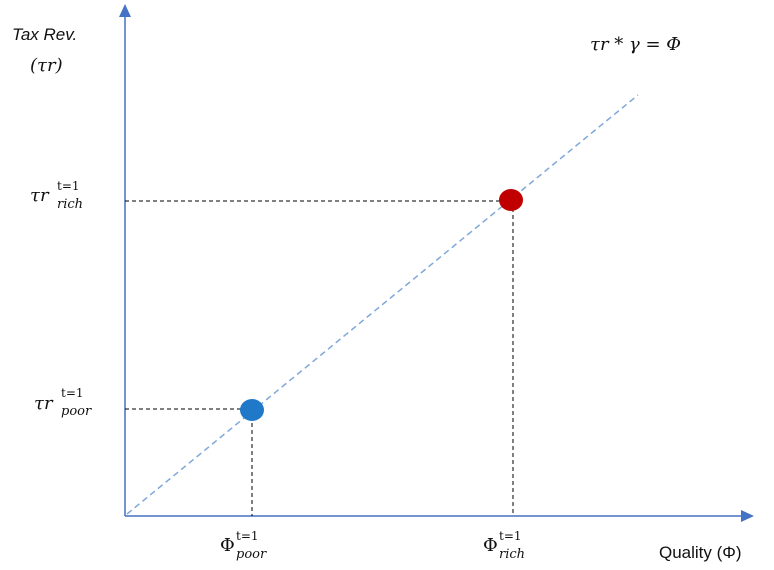 The image size is (774, 570). I want to click on tick-phi-poor: Φ t=1 poor, so click(243, 545).